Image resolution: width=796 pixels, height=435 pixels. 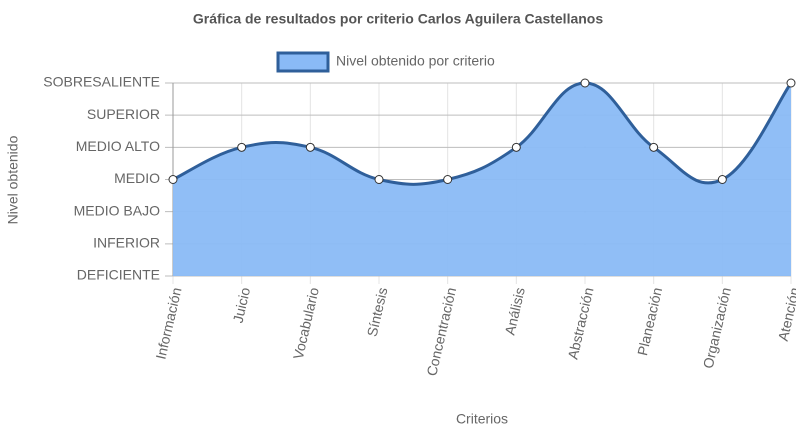 I want to click on x-tick-label: Información, so click(x=168, y=323).